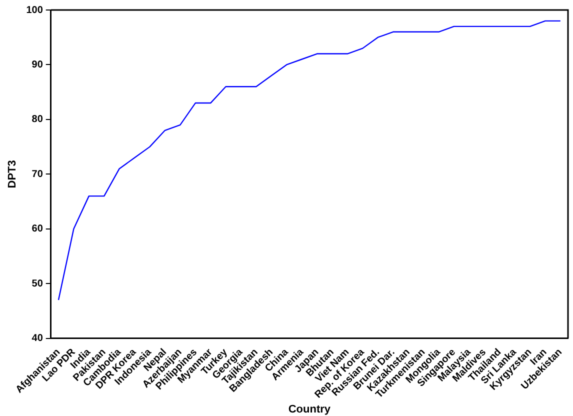  Describe the element at coordinates (38, 174) in the screenshot. I see `y-tick-label: 70` at that location.